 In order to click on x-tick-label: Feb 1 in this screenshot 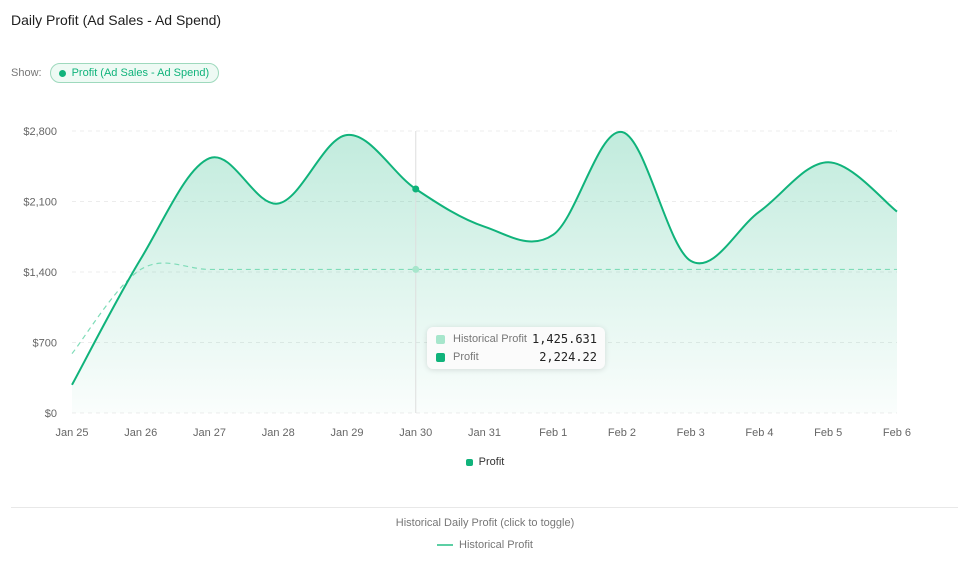, I will do `click(553, 433)`.